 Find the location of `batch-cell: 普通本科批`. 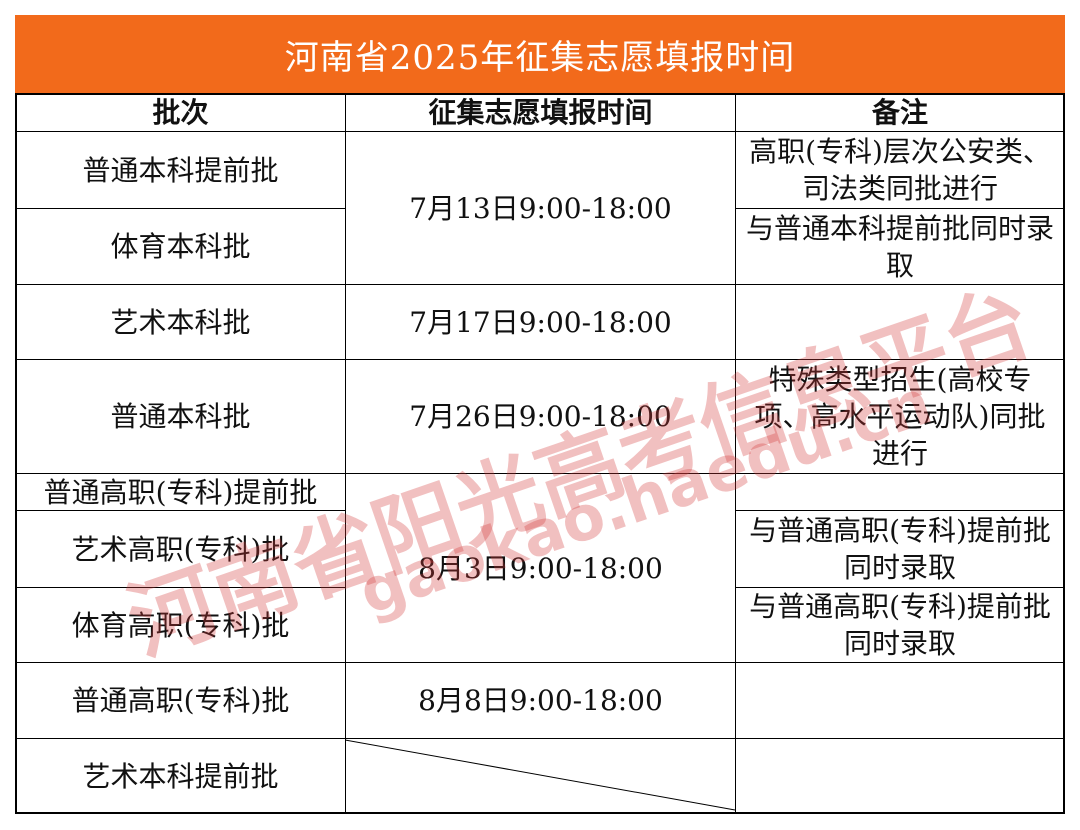

batch-cell: 普通本科批 is located at coordinates (180, 416).